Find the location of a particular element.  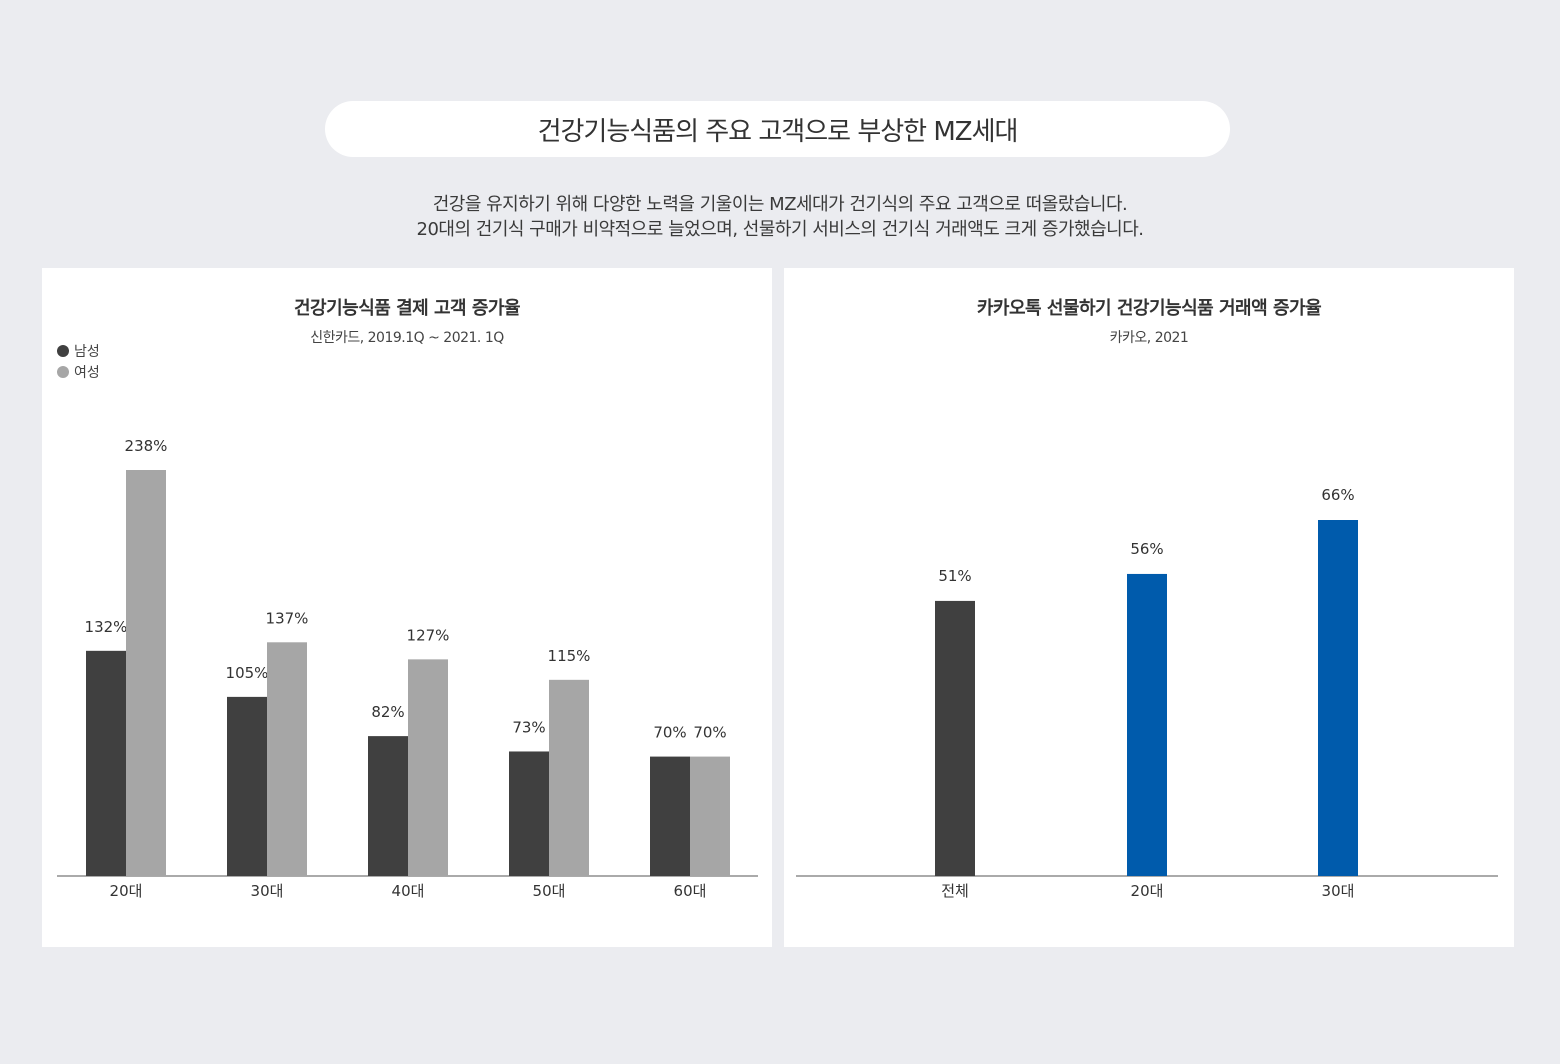

chart-legend: 남성 여성 is located at coordinates (78, 361).